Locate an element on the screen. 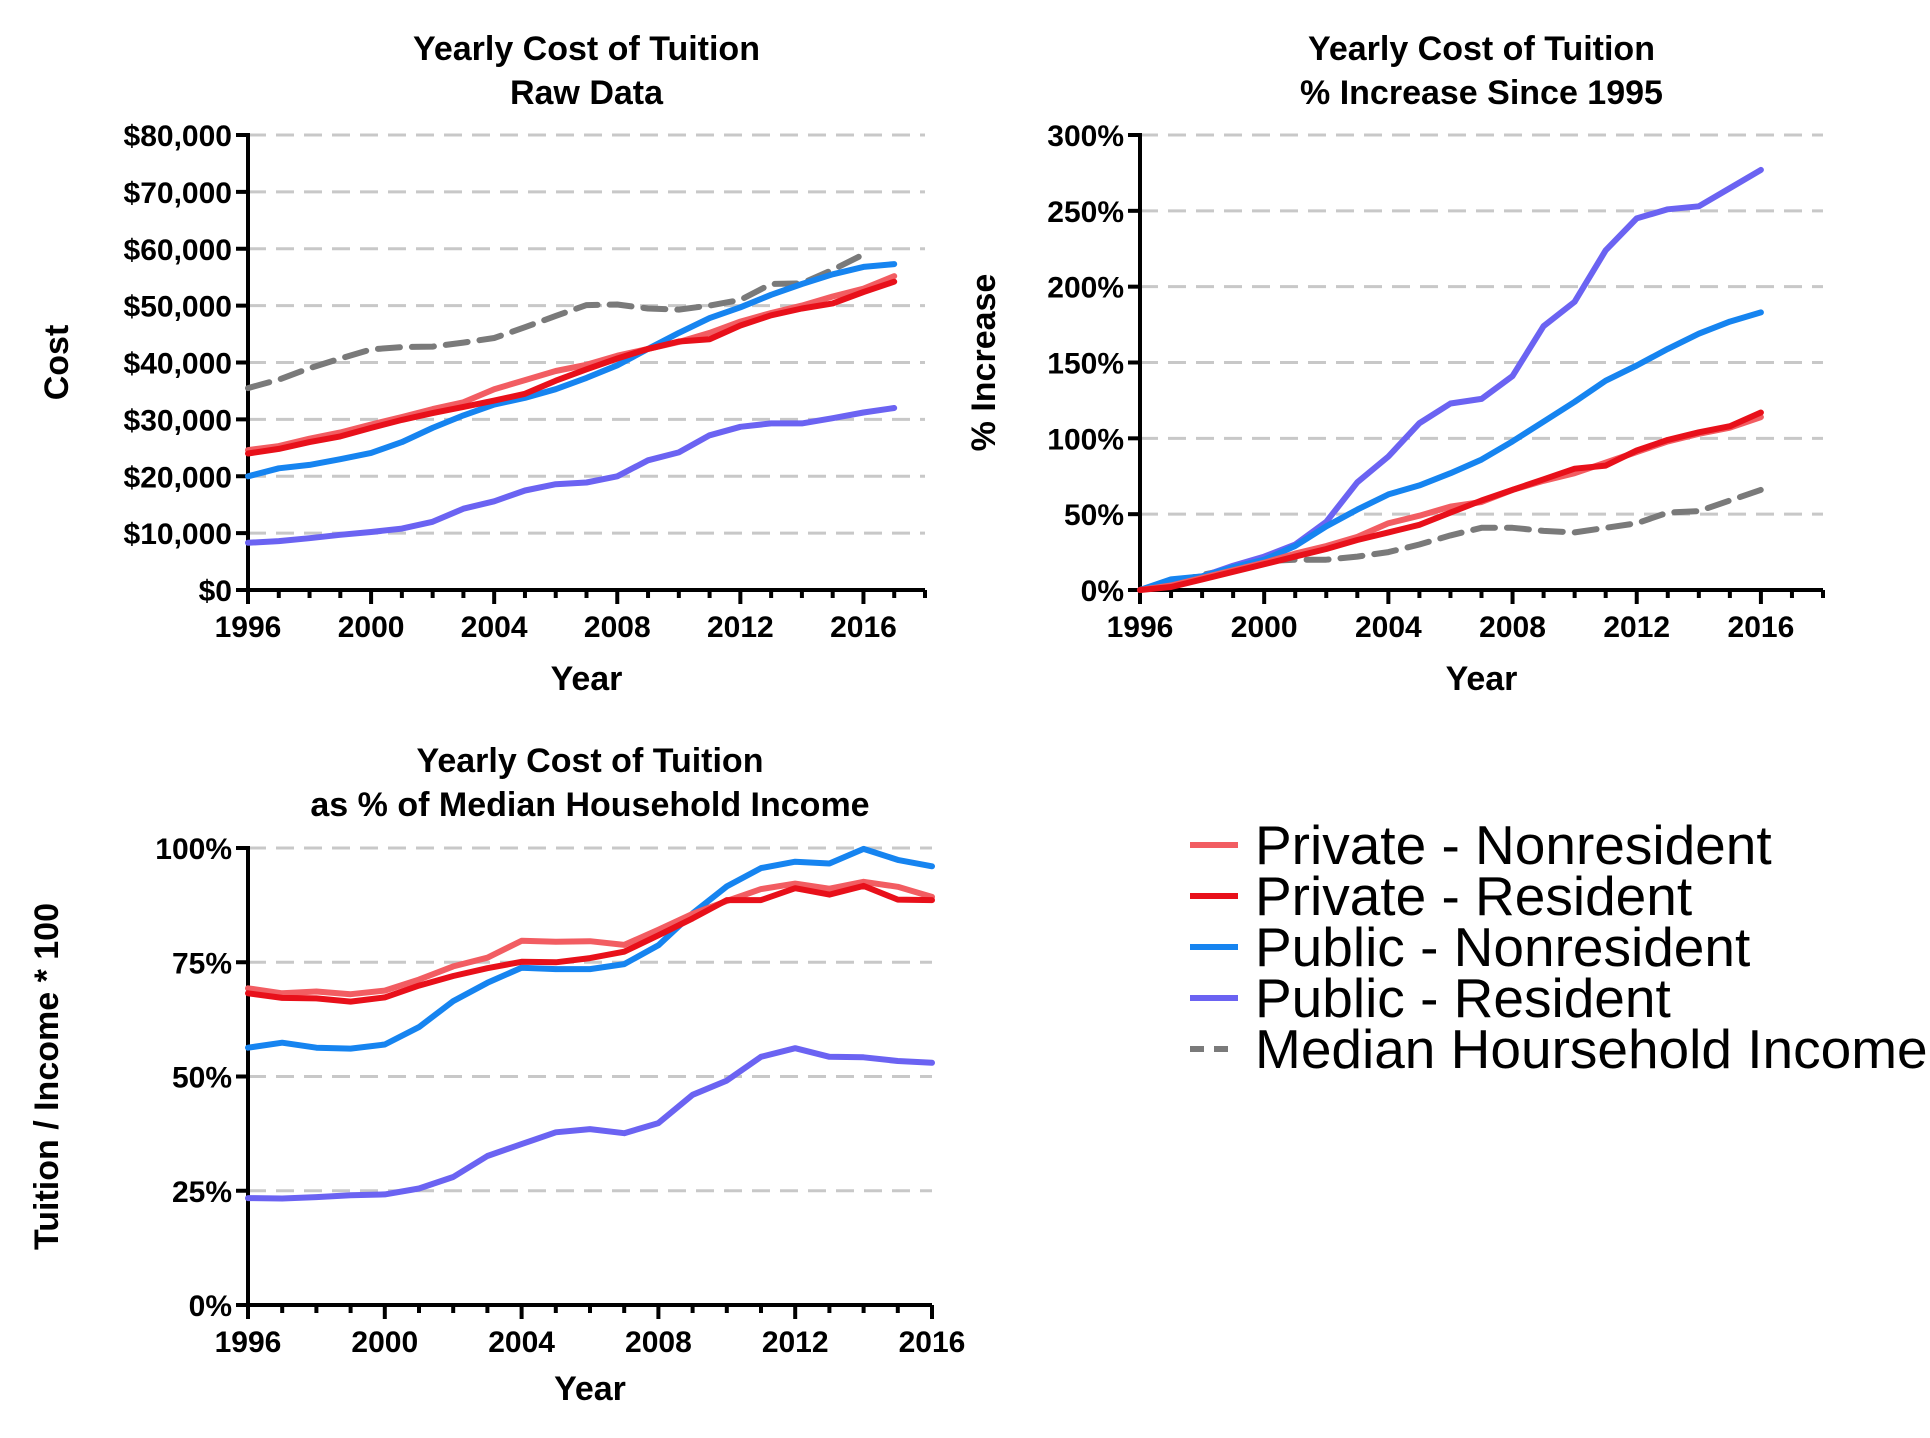 Image resolution: width=1930 pixels, height=1438 pixels. y-tick-label: 75% is located at coordinates (202, 963).